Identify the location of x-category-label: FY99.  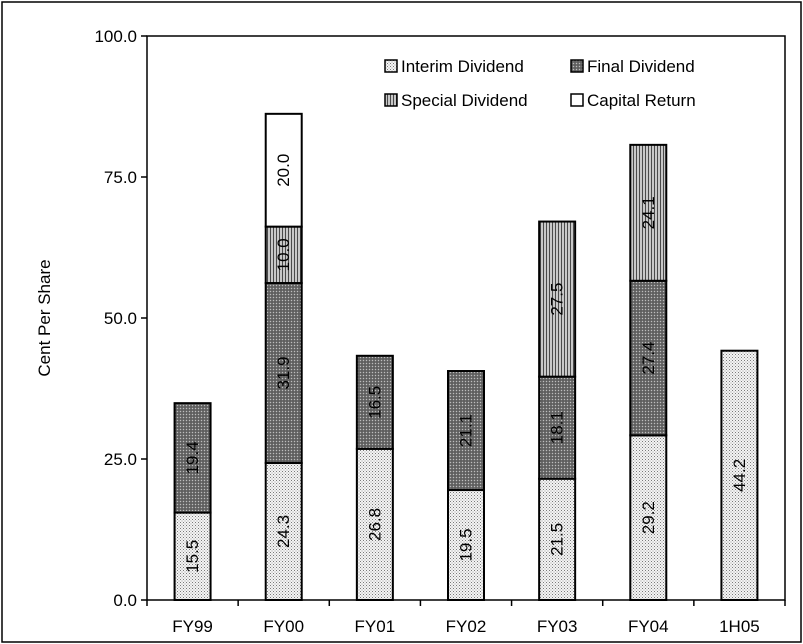
(192, 626).